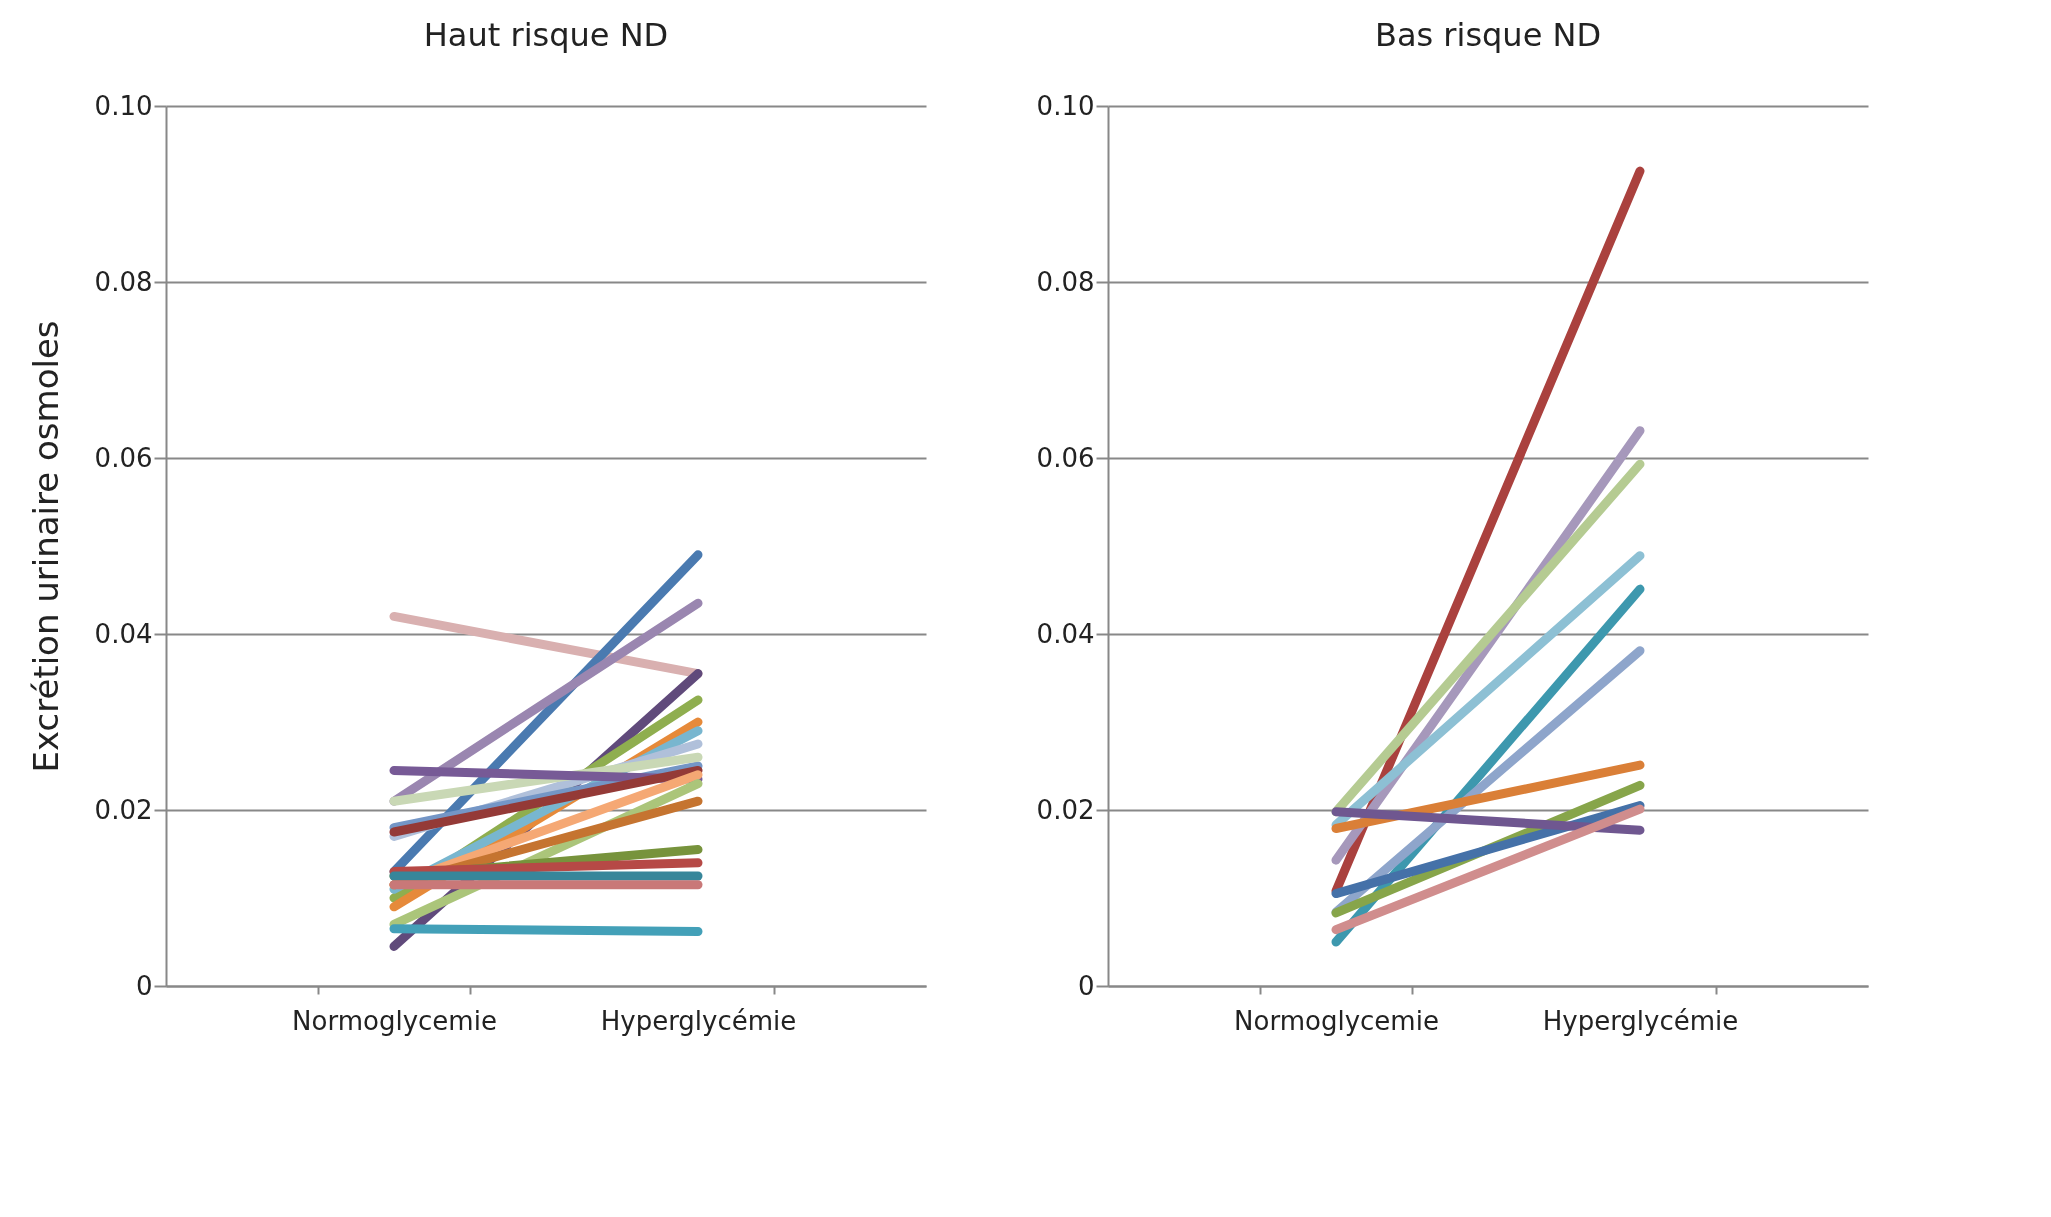  What do you see at coordinates (45, 546) in the screenshot?
I see `y-axis-title: Excrétion urinaire osmoles` at bounding box center [45, 546].